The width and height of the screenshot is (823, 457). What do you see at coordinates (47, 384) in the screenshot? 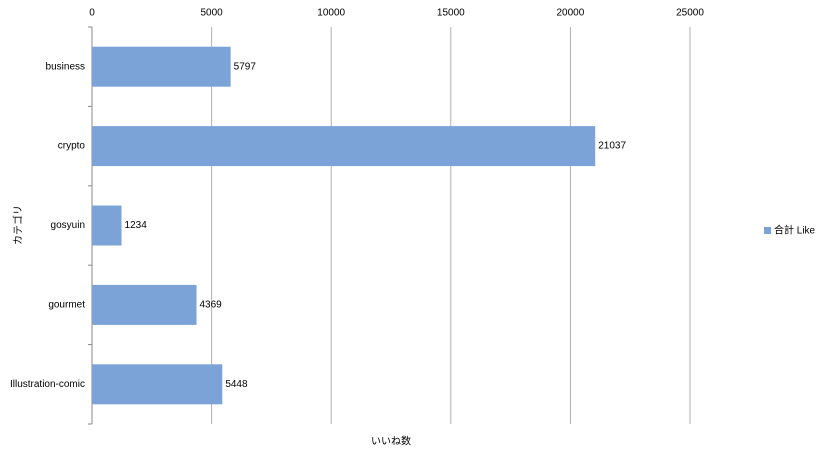
I see `y-tick-label: Illustration-comic` at bounding box center [47, 384].